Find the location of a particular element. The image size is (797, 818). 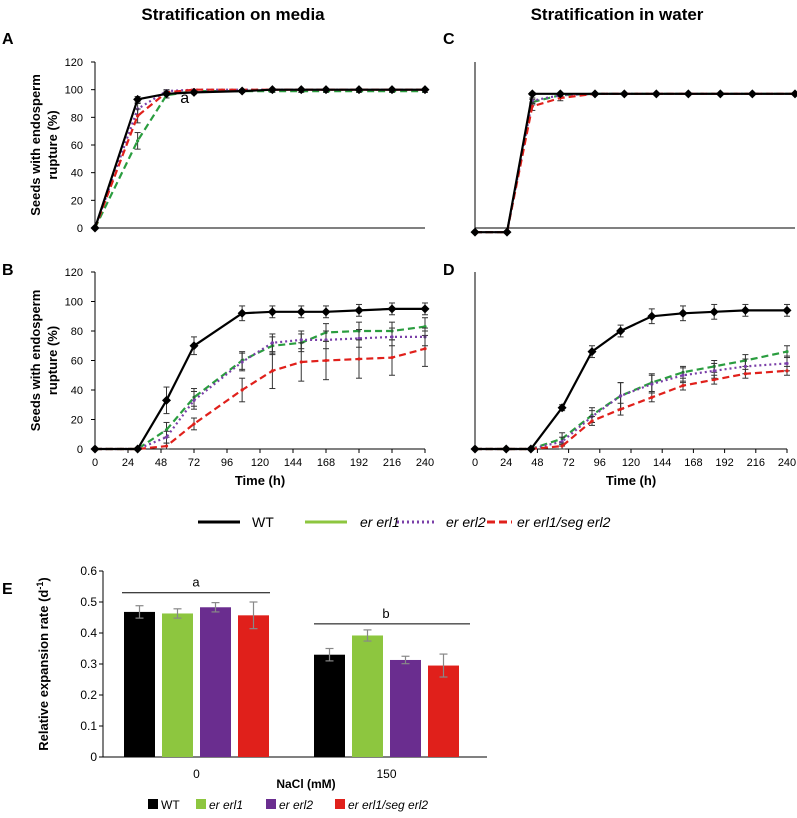

panel-e-y-tick-label: 0.4 is located at coordinates (88, 633).